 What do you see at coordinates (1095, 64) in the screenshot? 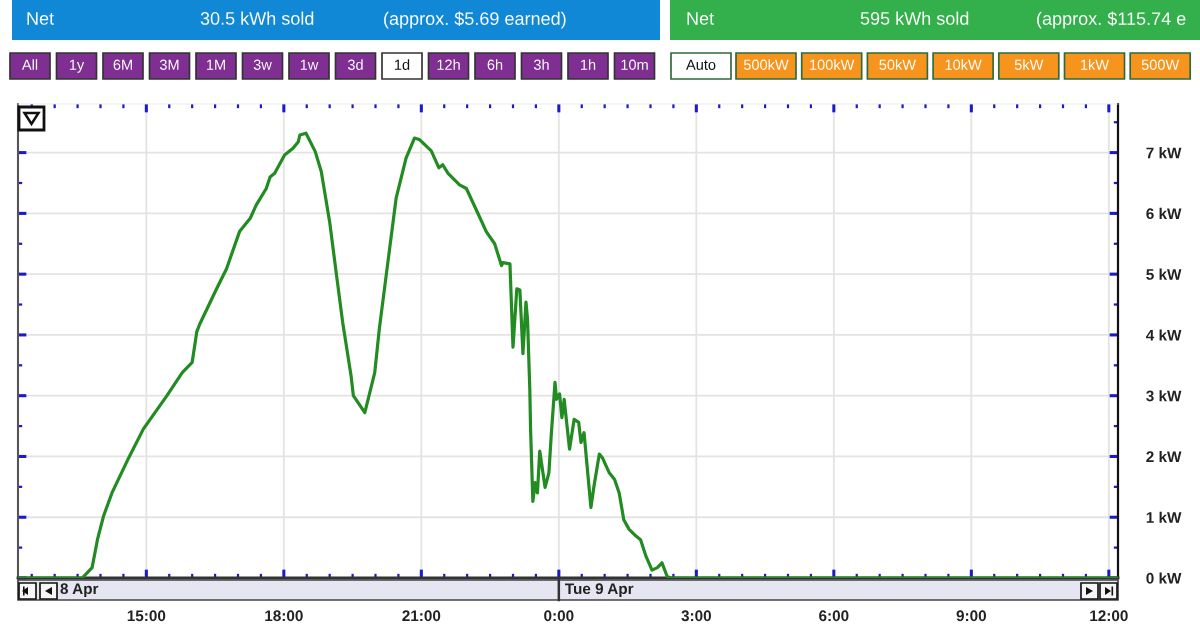
I see `text: 1kW` at bounding box center [1095, 64].